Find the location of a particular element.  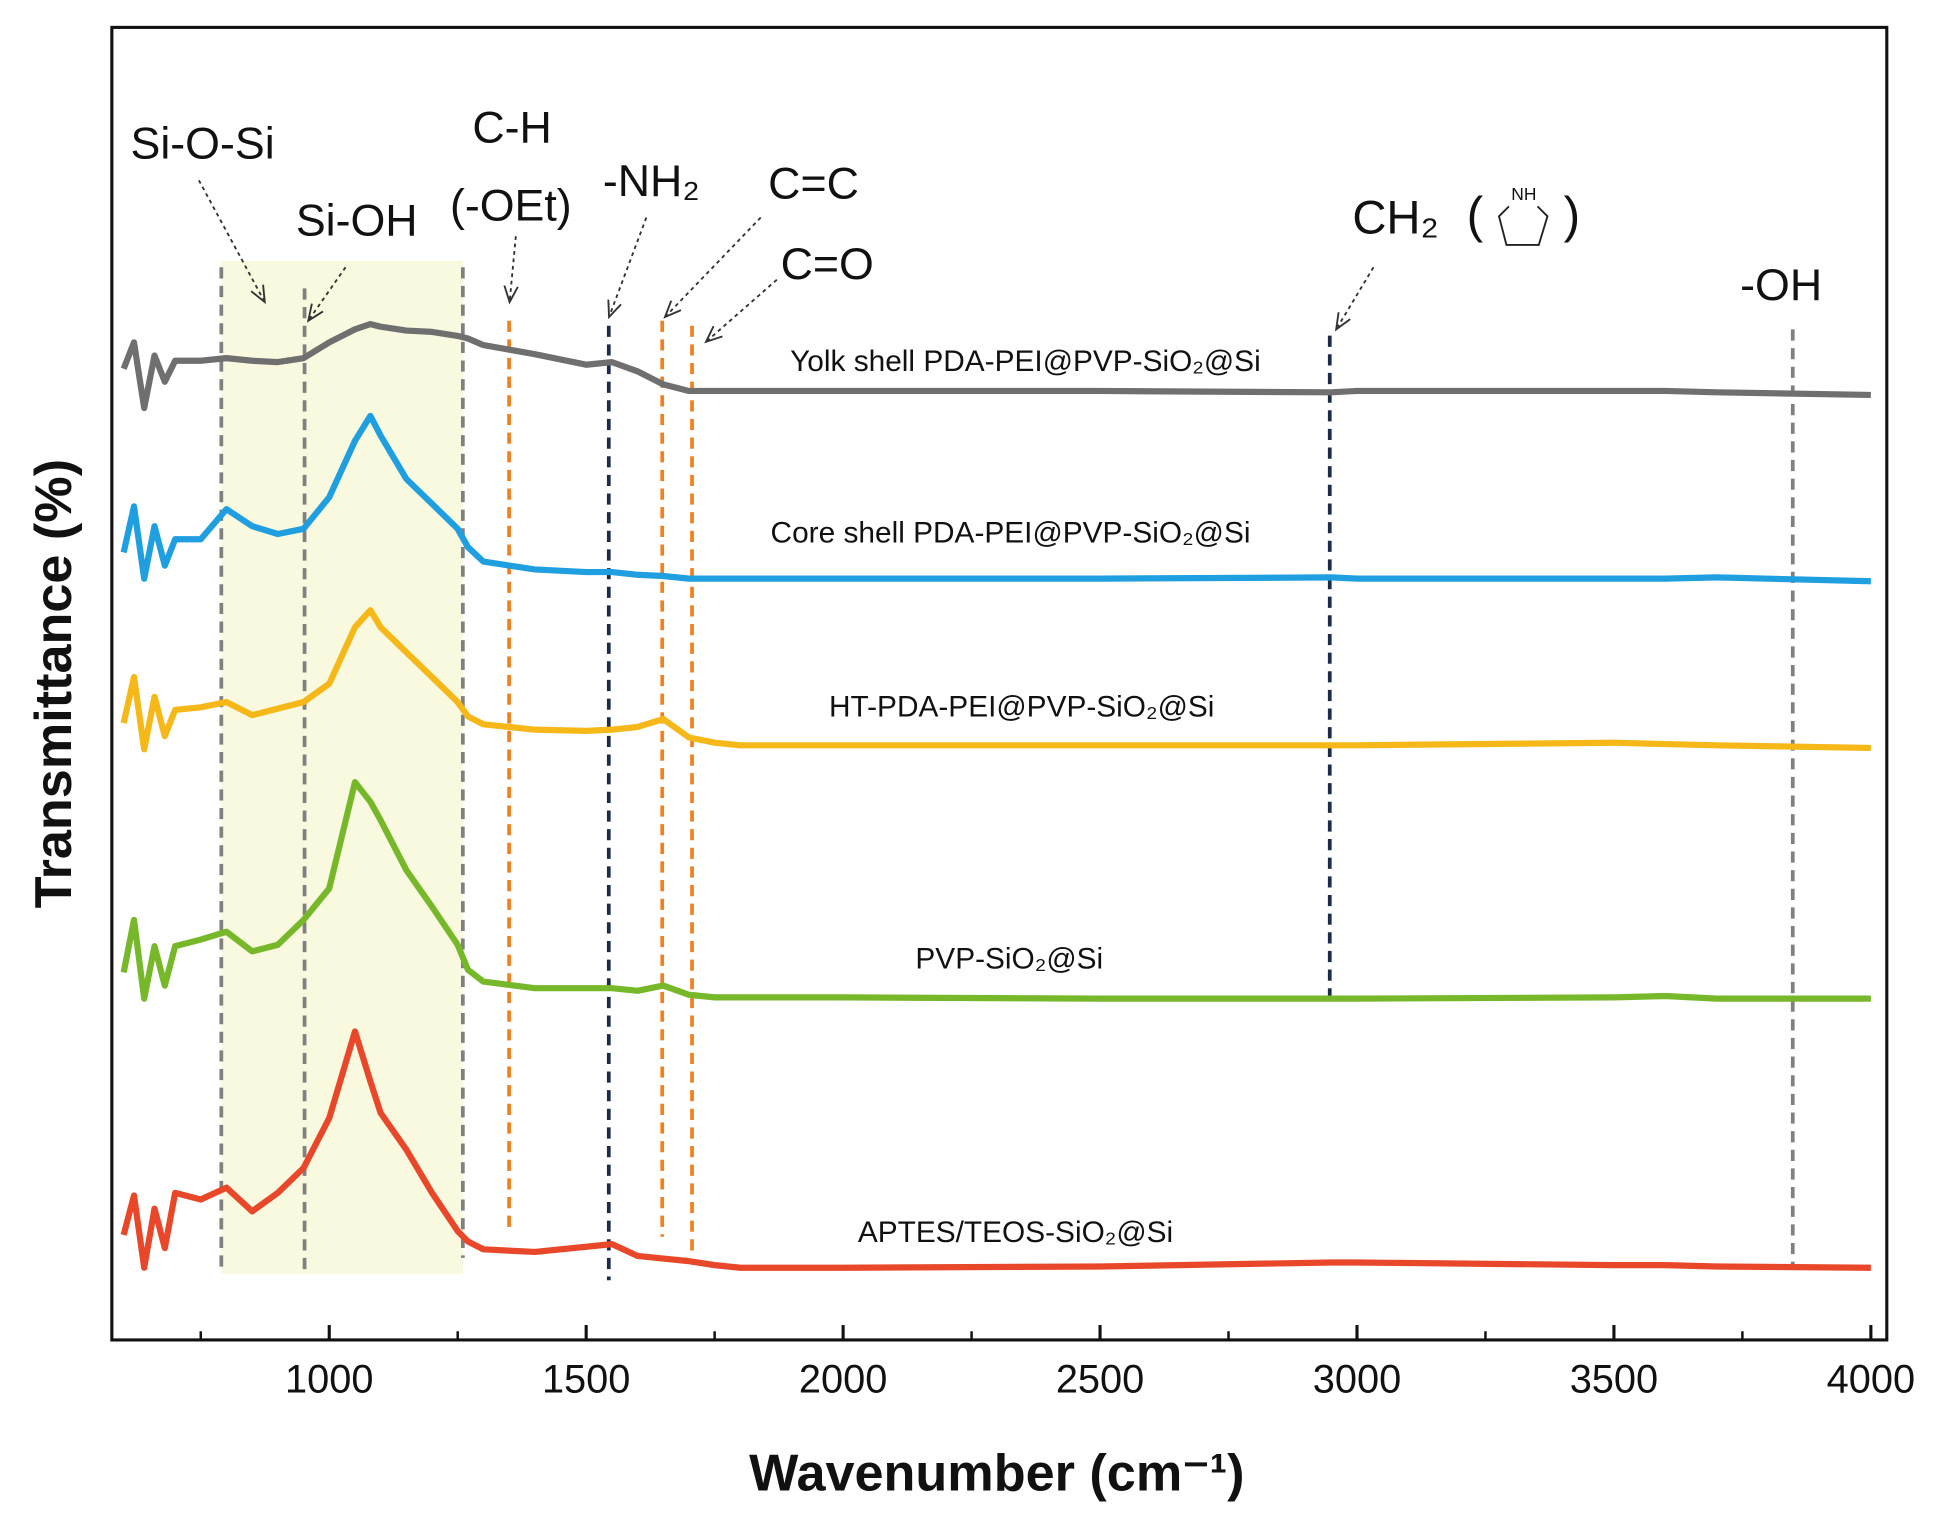

y-axis-label: Transmittance (%) is located at coordinates (54, 684).